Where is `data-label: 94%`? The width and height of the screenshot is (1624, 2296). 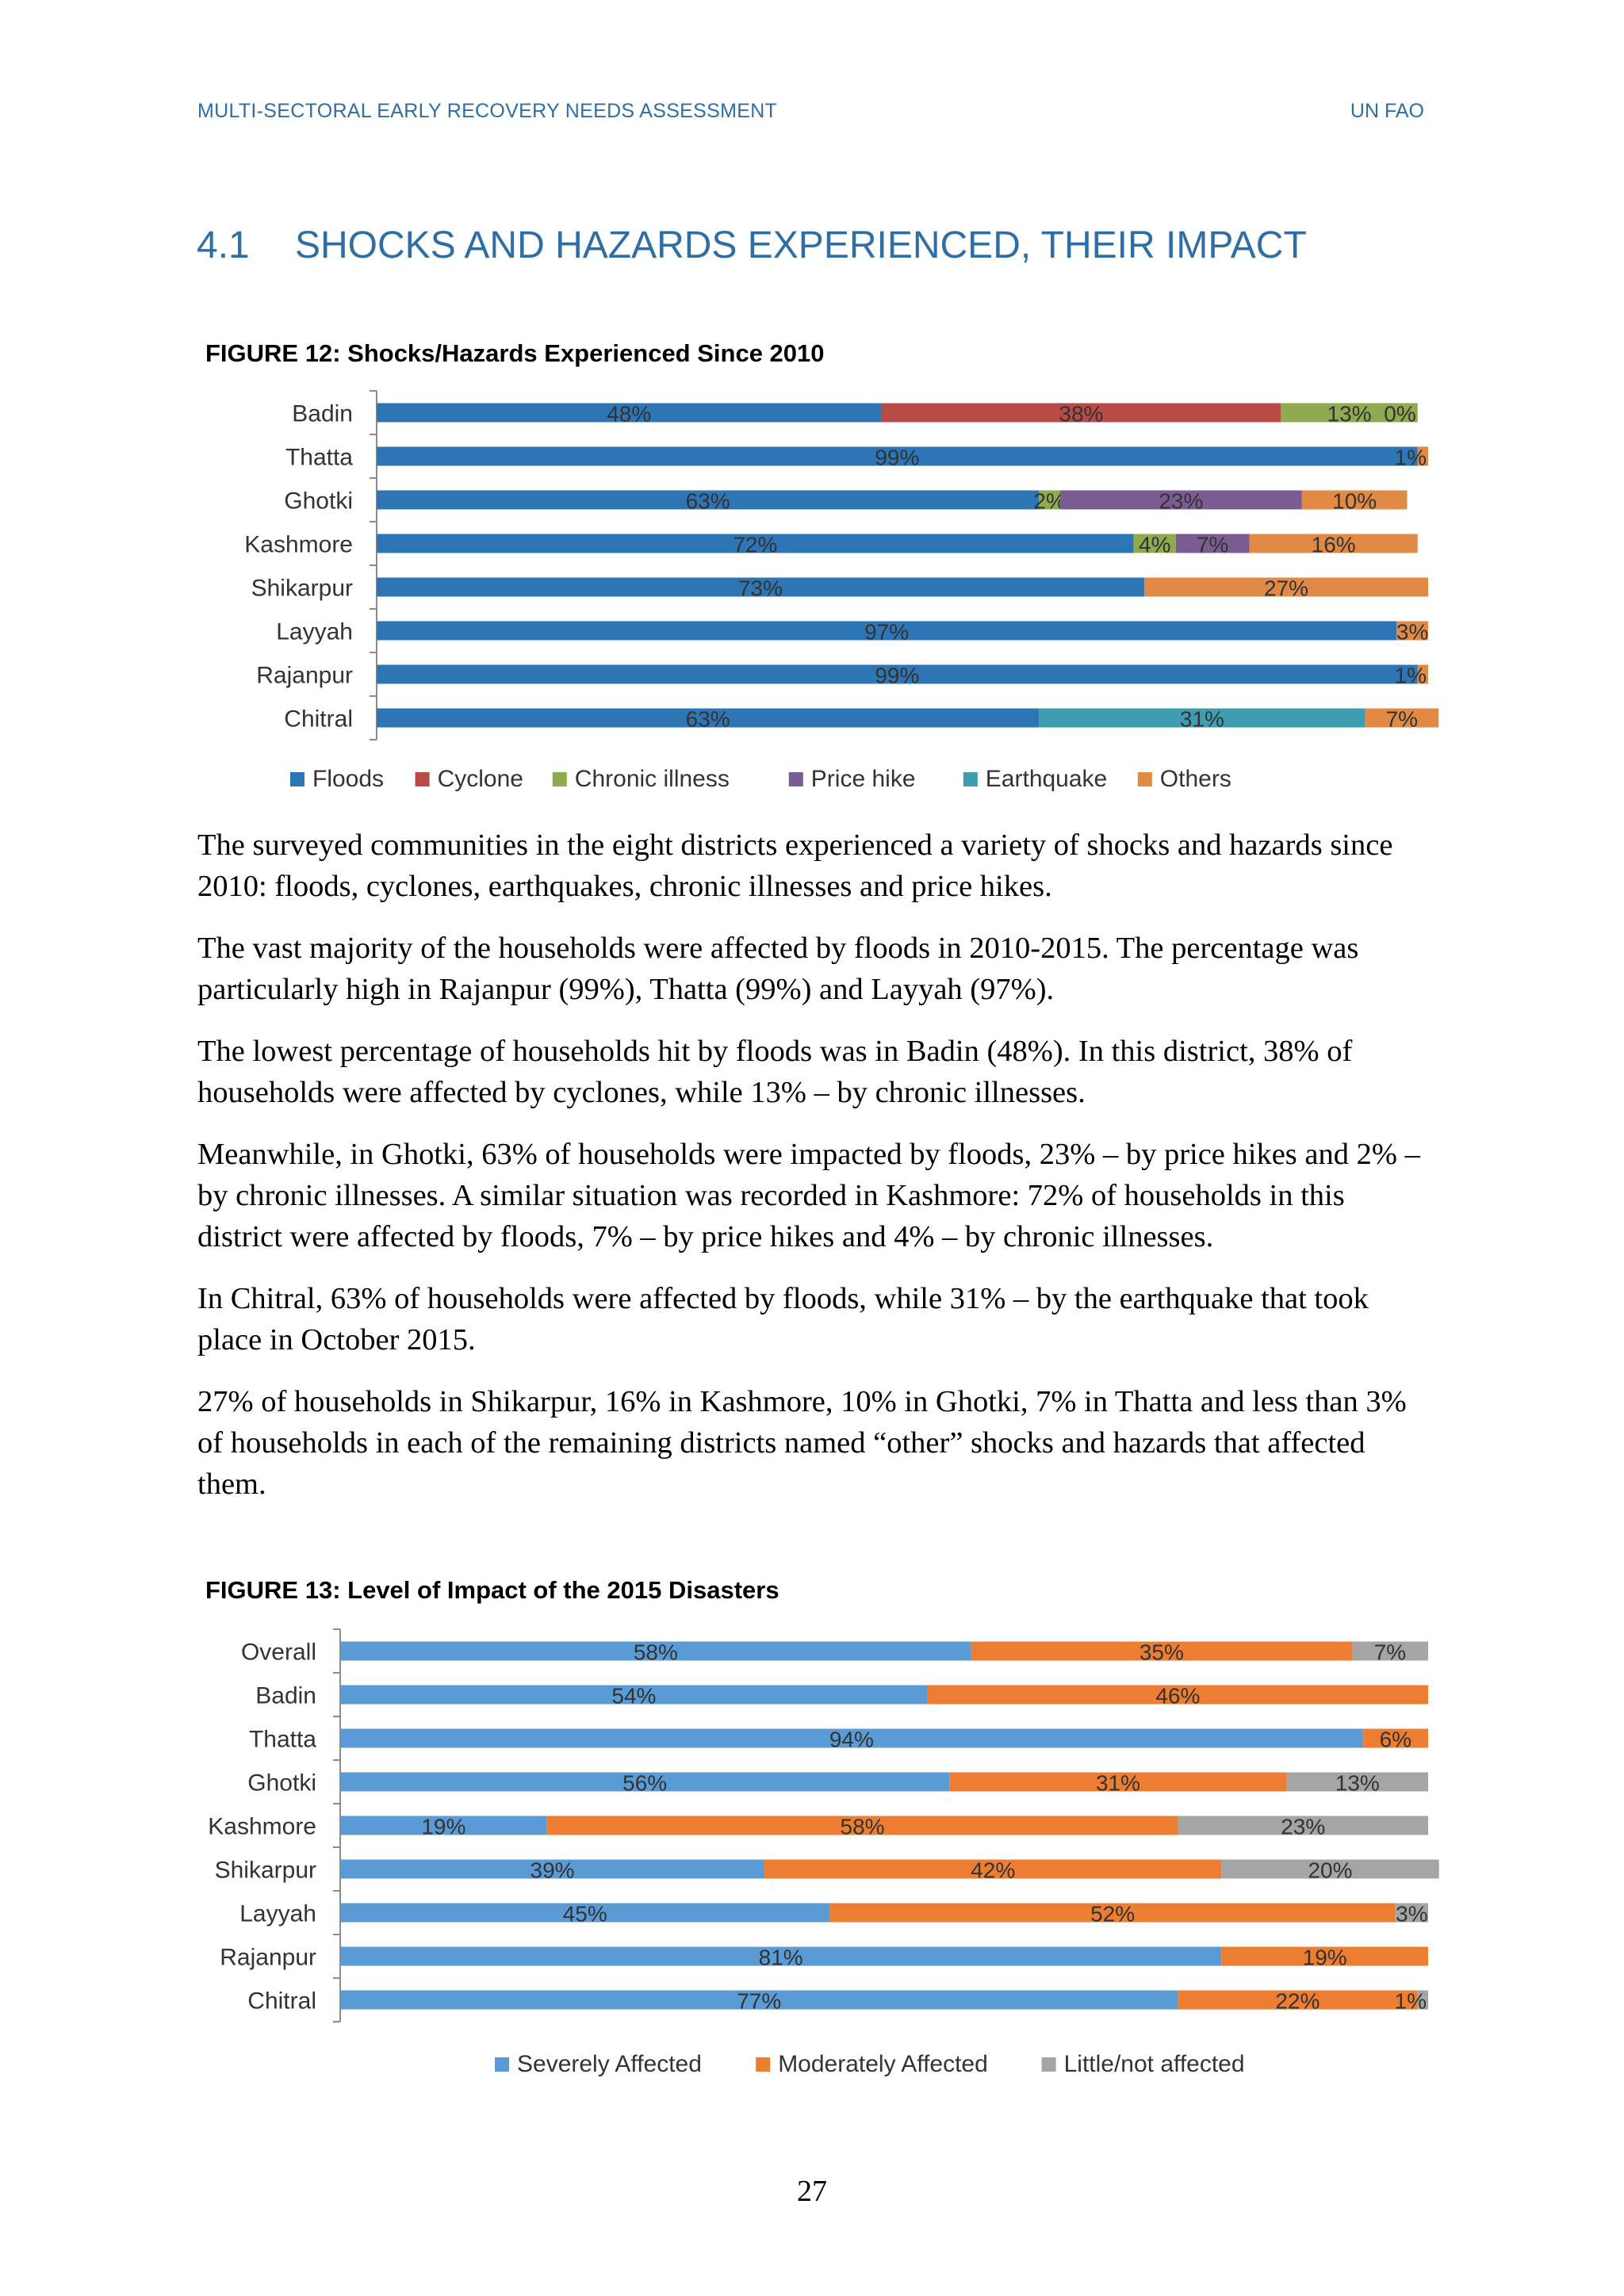 data-label: 94% is located at coordinates (851, 1740).